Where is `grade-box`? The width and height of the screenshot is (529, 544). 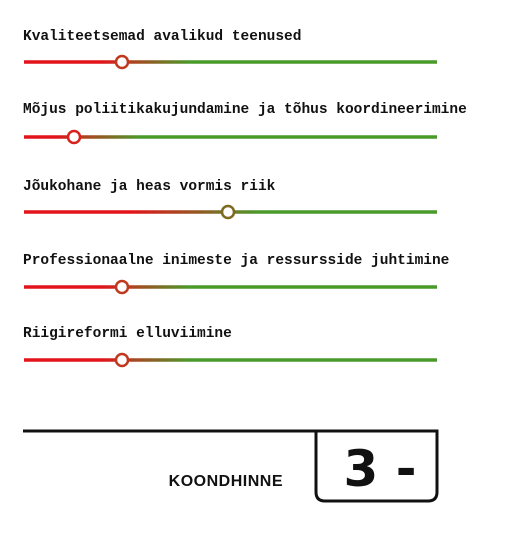
grade-box is located at coordinates (376, 466).